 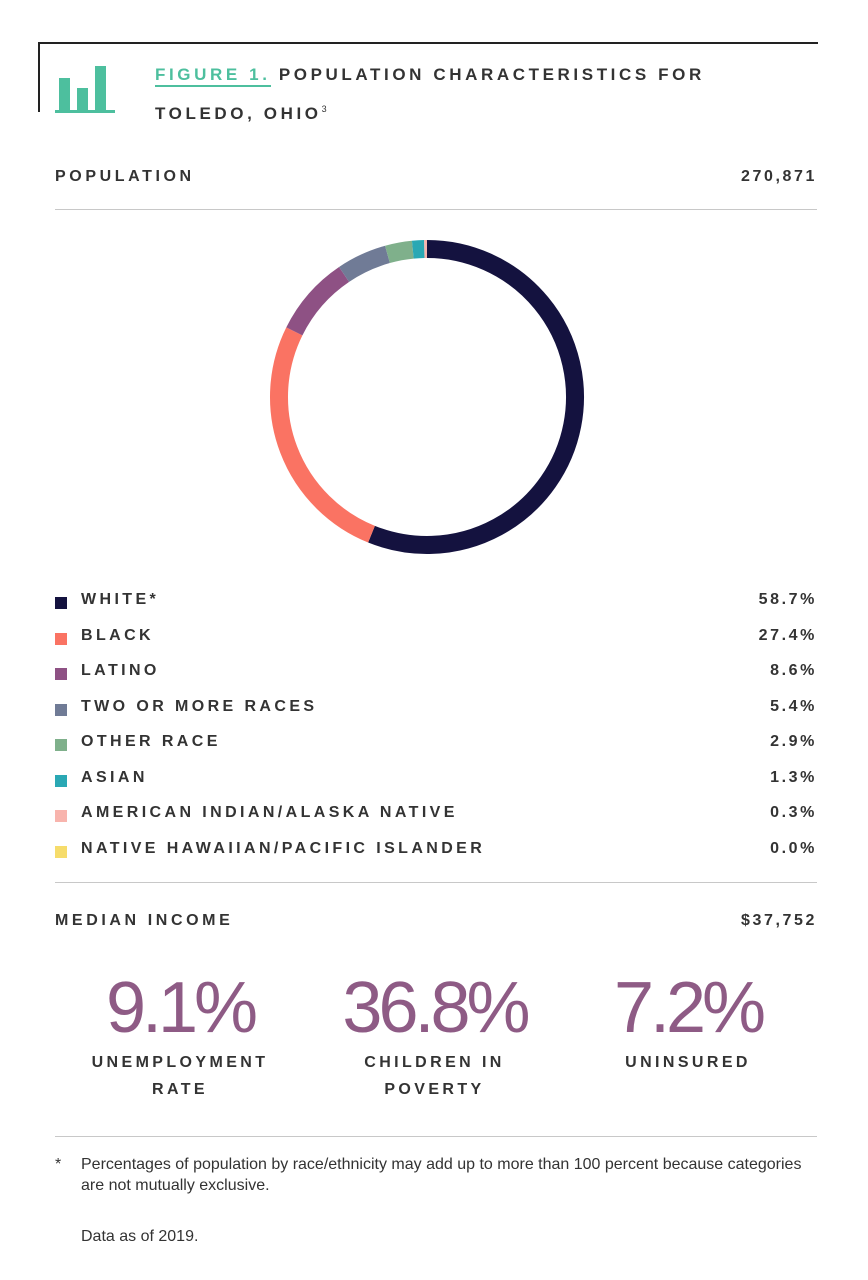 I want to click on legend-value: 8.6%, so click(x=793, y=670).